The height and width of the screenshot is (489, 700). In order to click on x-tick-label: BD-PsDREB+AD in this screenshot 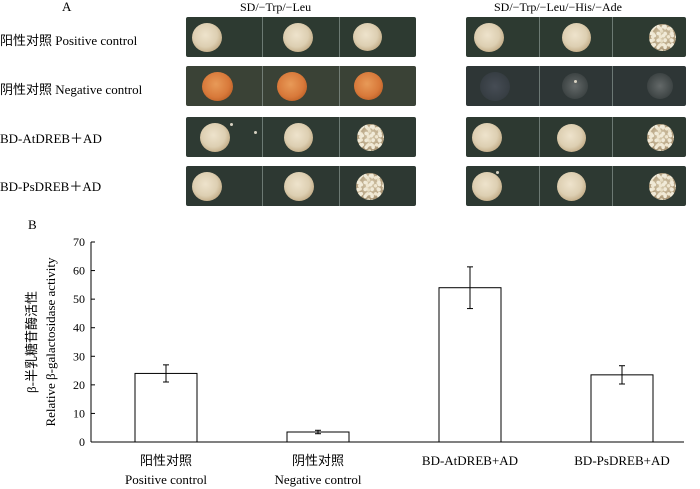, I will do `click(621, 460)`.